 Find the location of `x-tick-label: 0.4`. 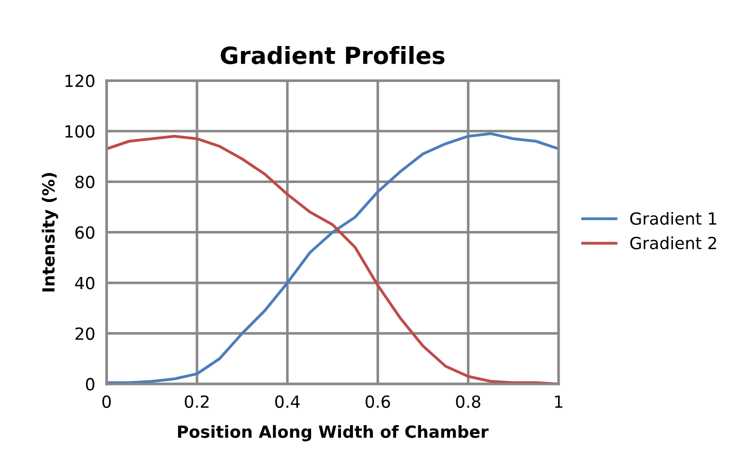

x-tick-label: 0.4 is located at coordinates (287, 401).